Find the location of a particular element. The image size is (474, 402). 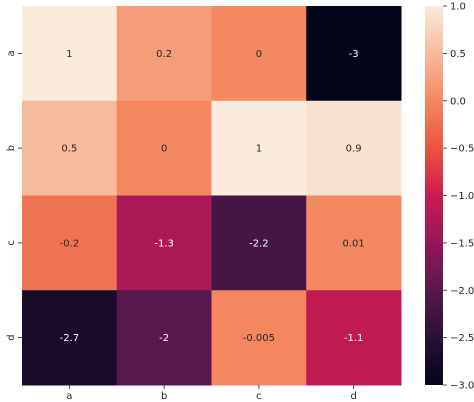

heatmap-cell-c-c is located at coordinates (259, 243).